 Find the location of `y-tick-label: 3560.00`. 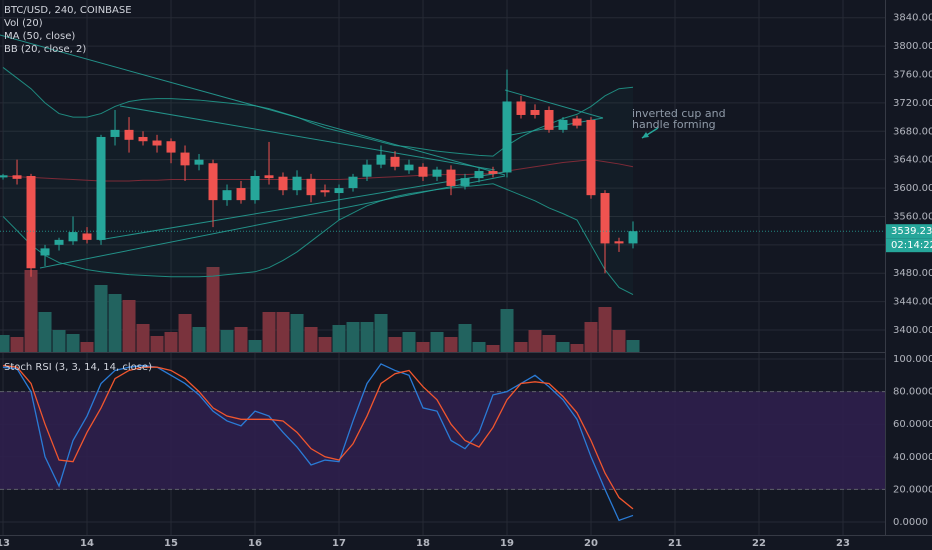

y-tick-label: 3560.00 is located at coordinates (912, 216).